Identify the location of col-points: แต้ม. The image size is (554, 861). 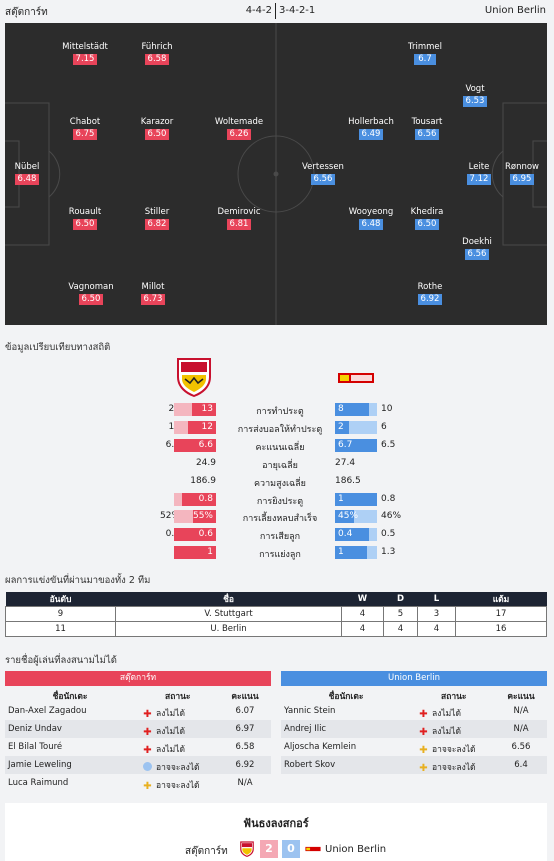
(501, 599).